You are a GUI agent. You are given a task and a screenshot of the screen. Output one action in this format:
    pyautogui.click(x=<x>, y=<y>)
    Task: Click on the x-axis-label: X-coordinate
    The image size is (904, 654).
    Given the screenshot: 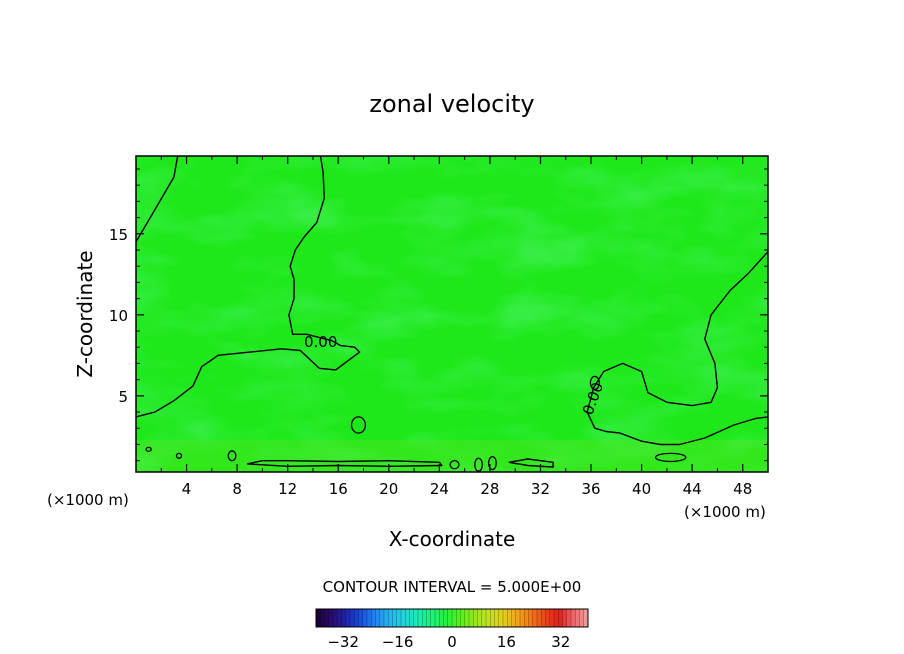 What is the action you would take?
    pyautogui.click(x=452, y=539)
    